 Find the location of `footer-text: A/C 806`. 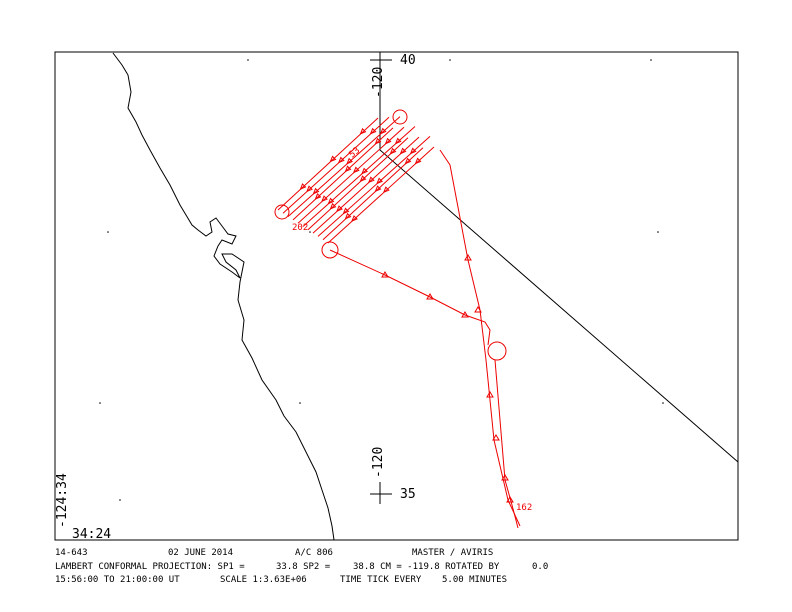

footer-text: A/C 806 is located at coordinates (314, 553).